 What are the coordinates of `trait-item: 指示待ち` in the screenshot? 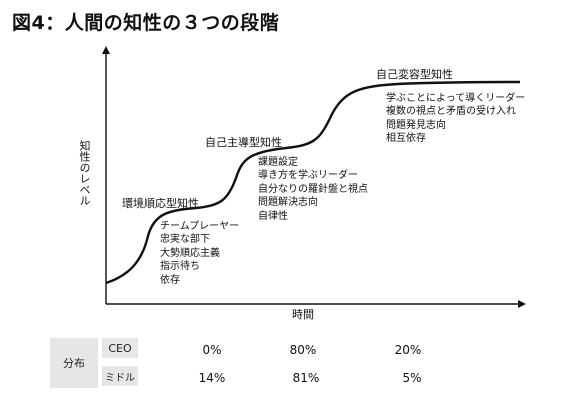 It's located at (180, 267).